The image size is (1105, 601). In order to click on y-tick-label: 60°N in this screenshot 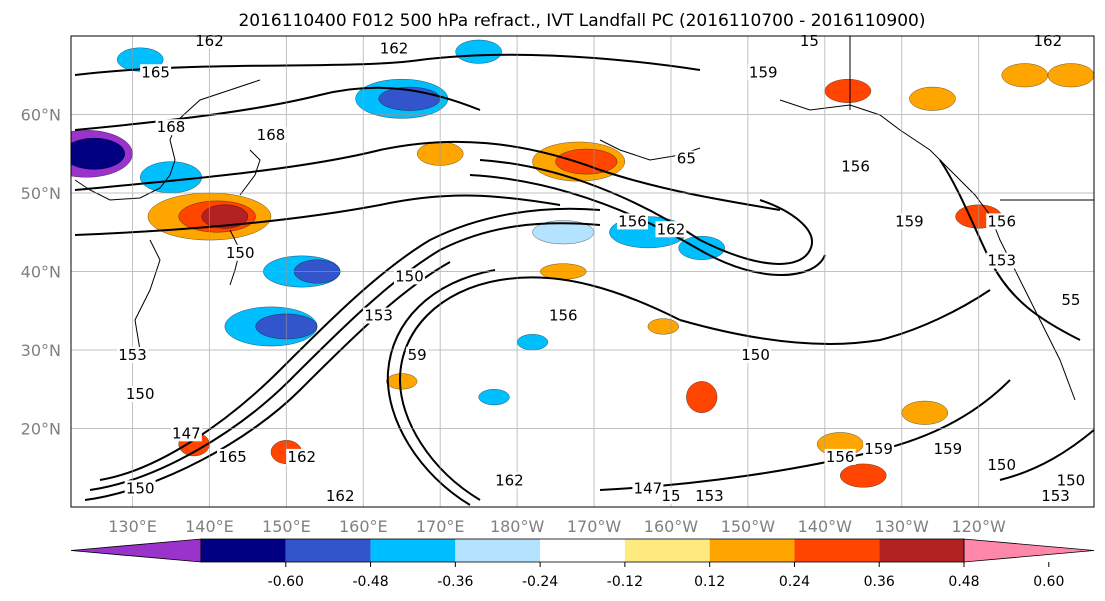, I will do `click(41, 115)`.